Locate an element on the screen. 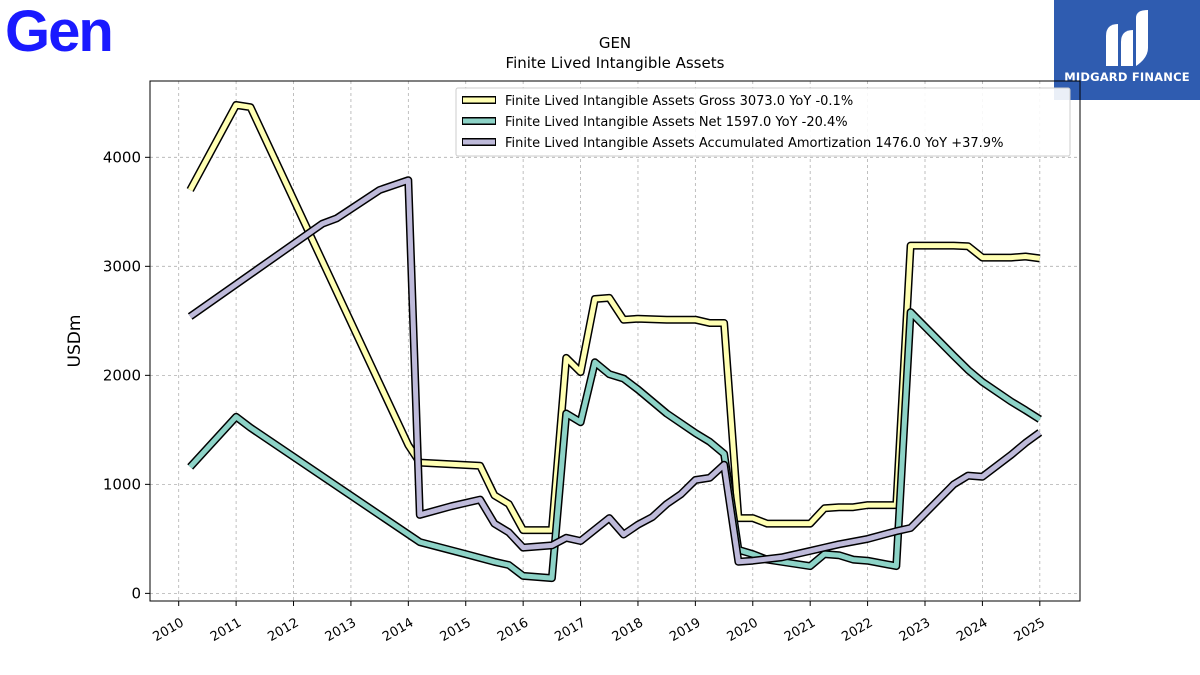 This screenshot has height=675, width=1200. y-tick-label: 0 is located at coordinates (136, 593).